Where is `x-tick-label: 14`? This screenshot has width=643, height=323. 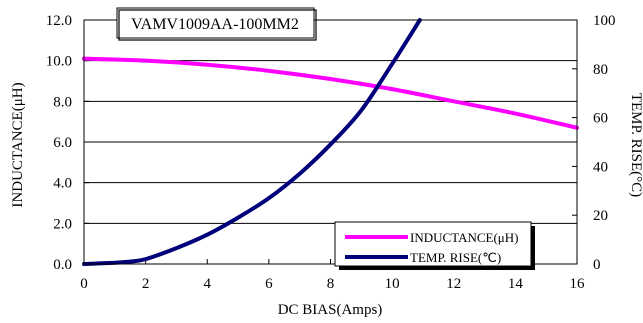 x-tick-label: 14 is located at coordinates (516, 284).